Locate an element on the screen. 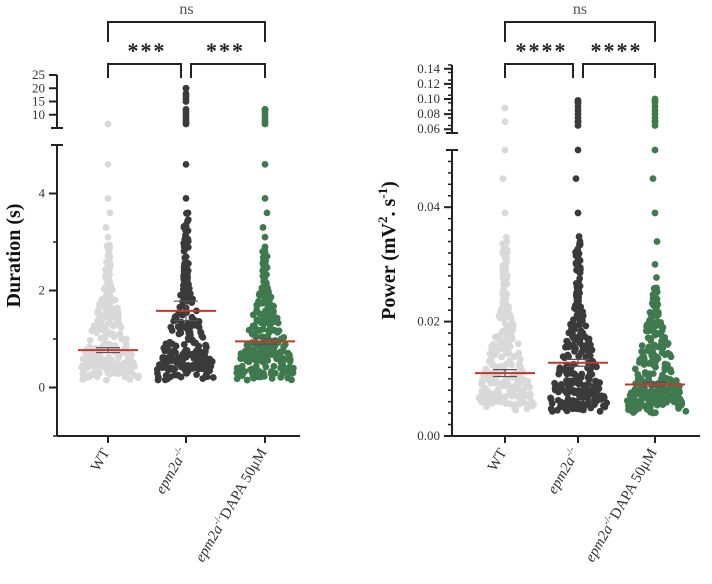 Image resolution: width=712 pixels, height=584 pixels. y-tick-label: 20 is located at coordinates (38, 87).